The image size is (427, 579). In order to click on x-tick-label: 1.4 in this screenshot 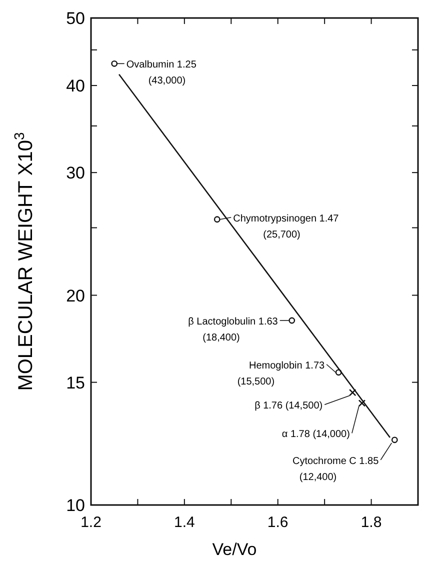, I will do `click(184, 522)`.